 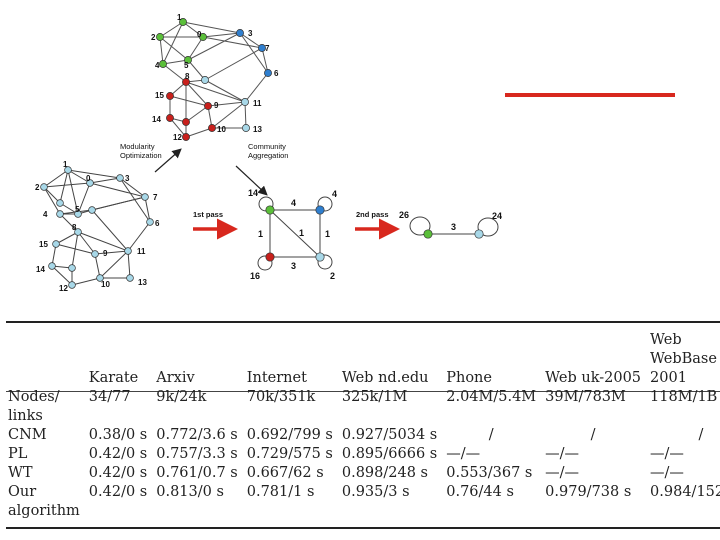 I want to click on header-line: Web, so click(x=666, y=340).